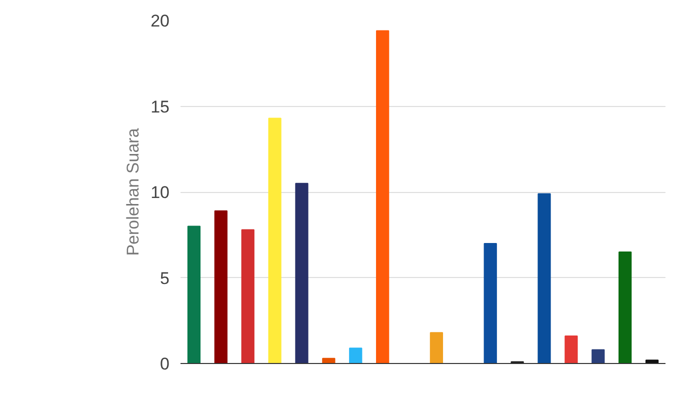 Image resolution: width=700 pixels, height=393 pixels. I want to click on y-tick-label: 20, so click(160, 21).